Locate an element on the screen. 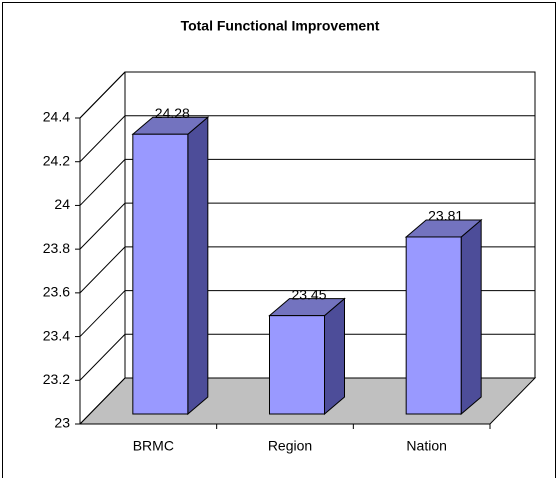 The height and width of the screenshot is (478, 559). x-tick-label: BRMC is located at coordinates (153, 446).